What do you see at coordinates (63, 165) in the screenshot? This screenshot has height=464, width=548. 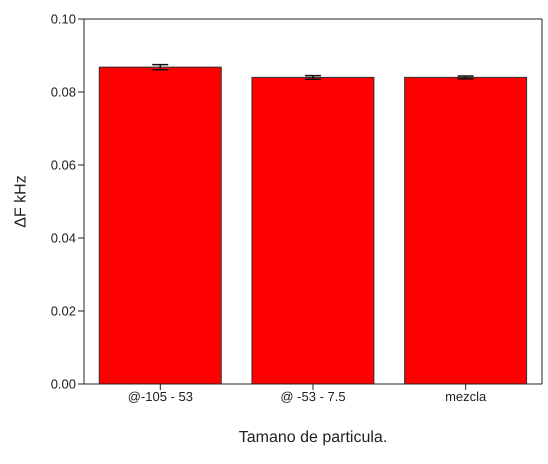 I see `y-tick-label: 0.06` at bounding box center [63, 165].